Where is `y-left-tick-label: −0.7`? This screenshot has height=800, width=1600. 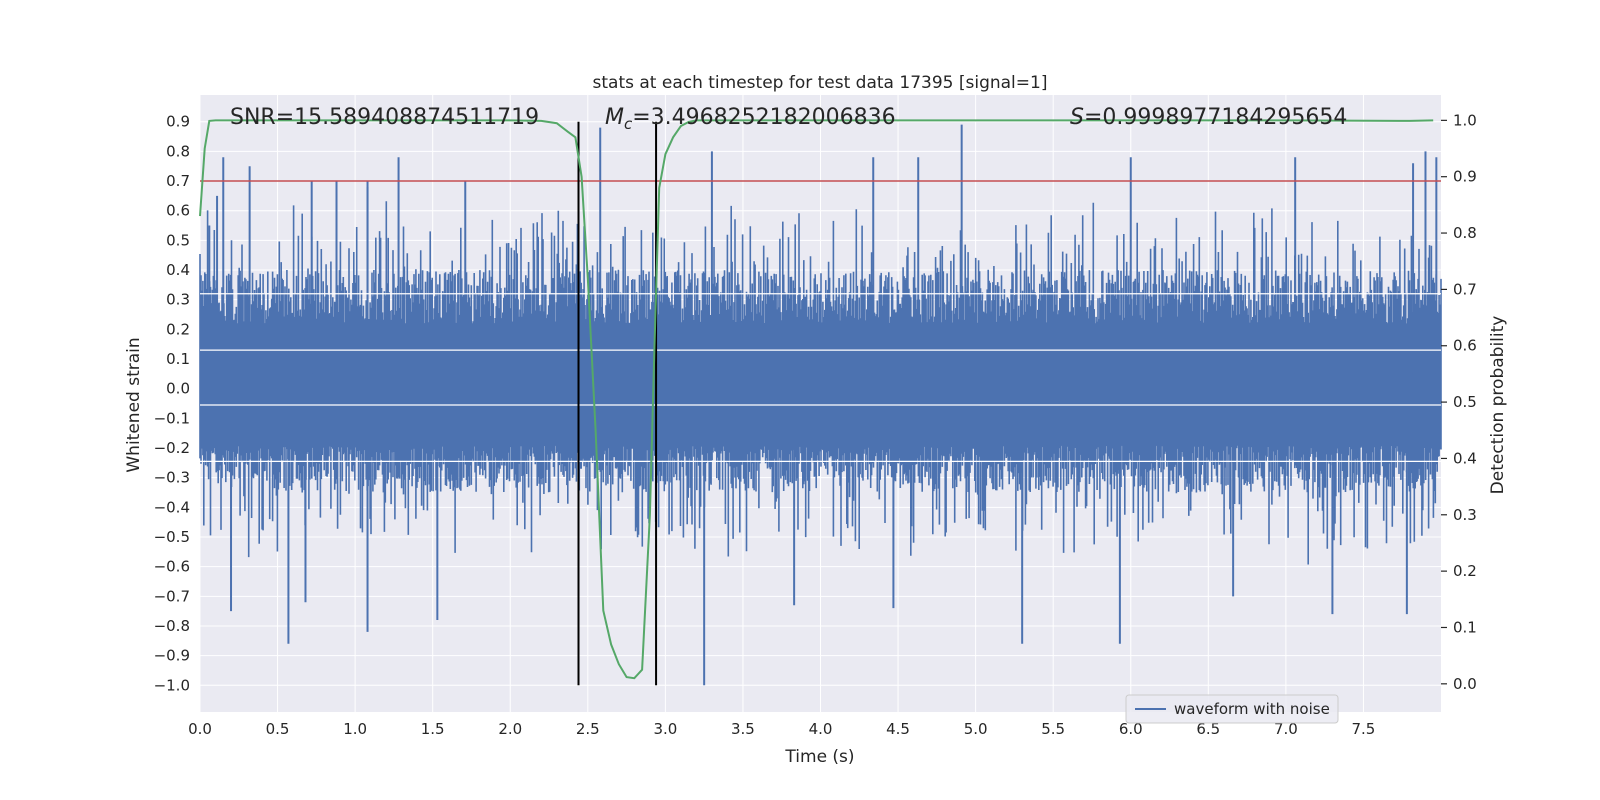 y-left-tick-label: −0.7 is located at coordinates (172, 596).